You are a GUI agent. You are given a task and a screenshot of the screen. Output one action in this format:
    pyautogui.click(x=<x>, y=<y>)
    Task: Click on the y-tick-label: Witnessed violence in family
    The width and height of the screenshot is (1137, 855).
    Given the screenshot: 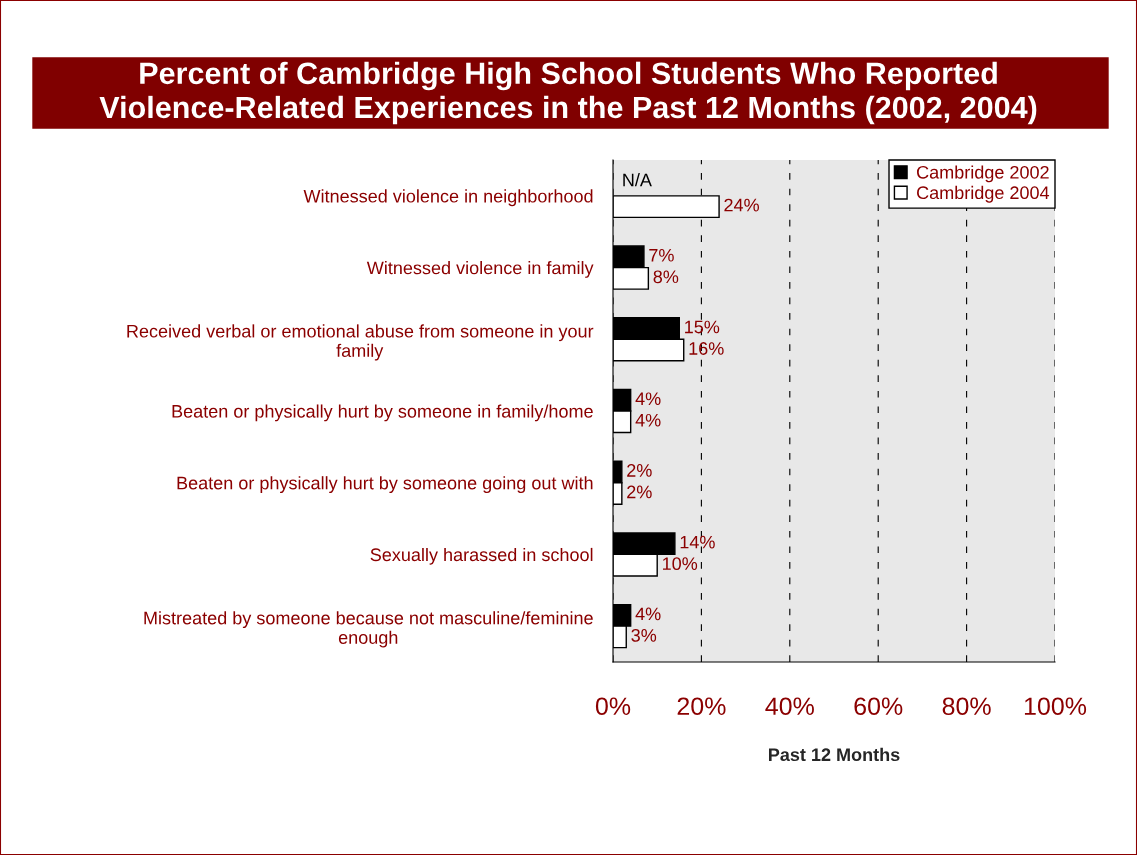 What is the action you would take?
    pyautogui.click(x=480, y=269)
    